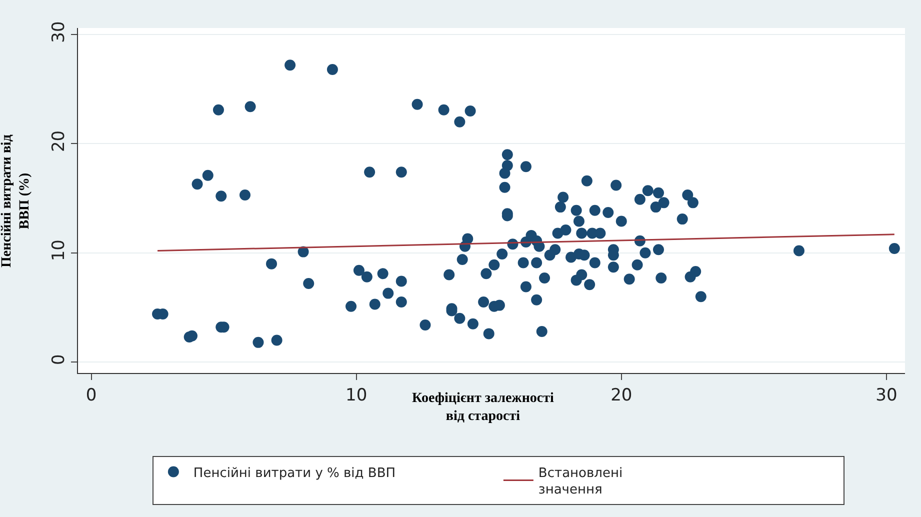  Describe the element at coordinates (621, 395) in the screenshot. I see `x-tick-label: 20` at that location.